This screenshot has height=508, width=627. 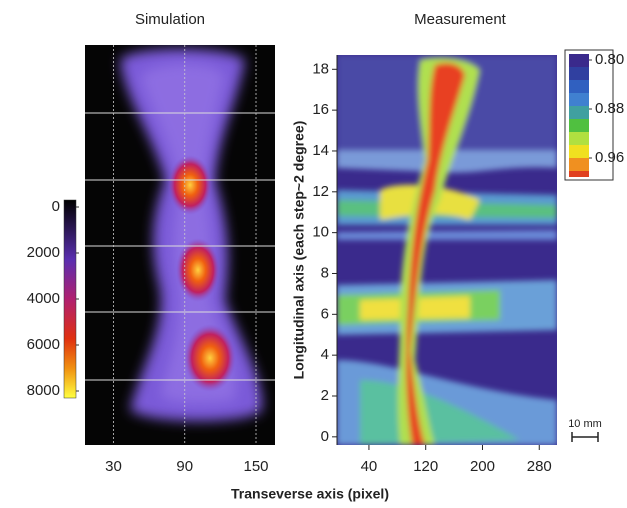 What do you see at coordinates (43, 390) in the screenshot?
I see `colorbar-label: 8000` at bounding box center [43, 390].